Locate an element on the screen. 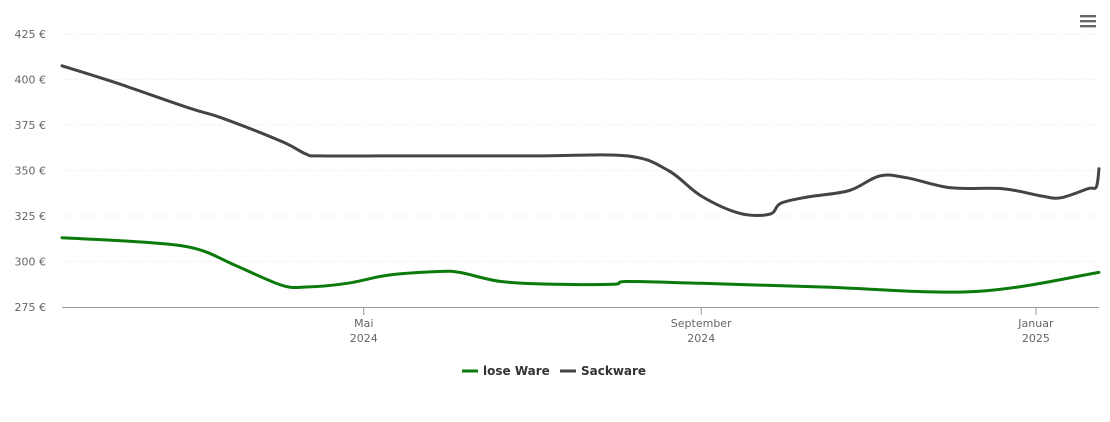 Image resolution: width=1110 pixels, height=422 pixels. y-tick-label: 350 € is located at coordinates (31, 171).